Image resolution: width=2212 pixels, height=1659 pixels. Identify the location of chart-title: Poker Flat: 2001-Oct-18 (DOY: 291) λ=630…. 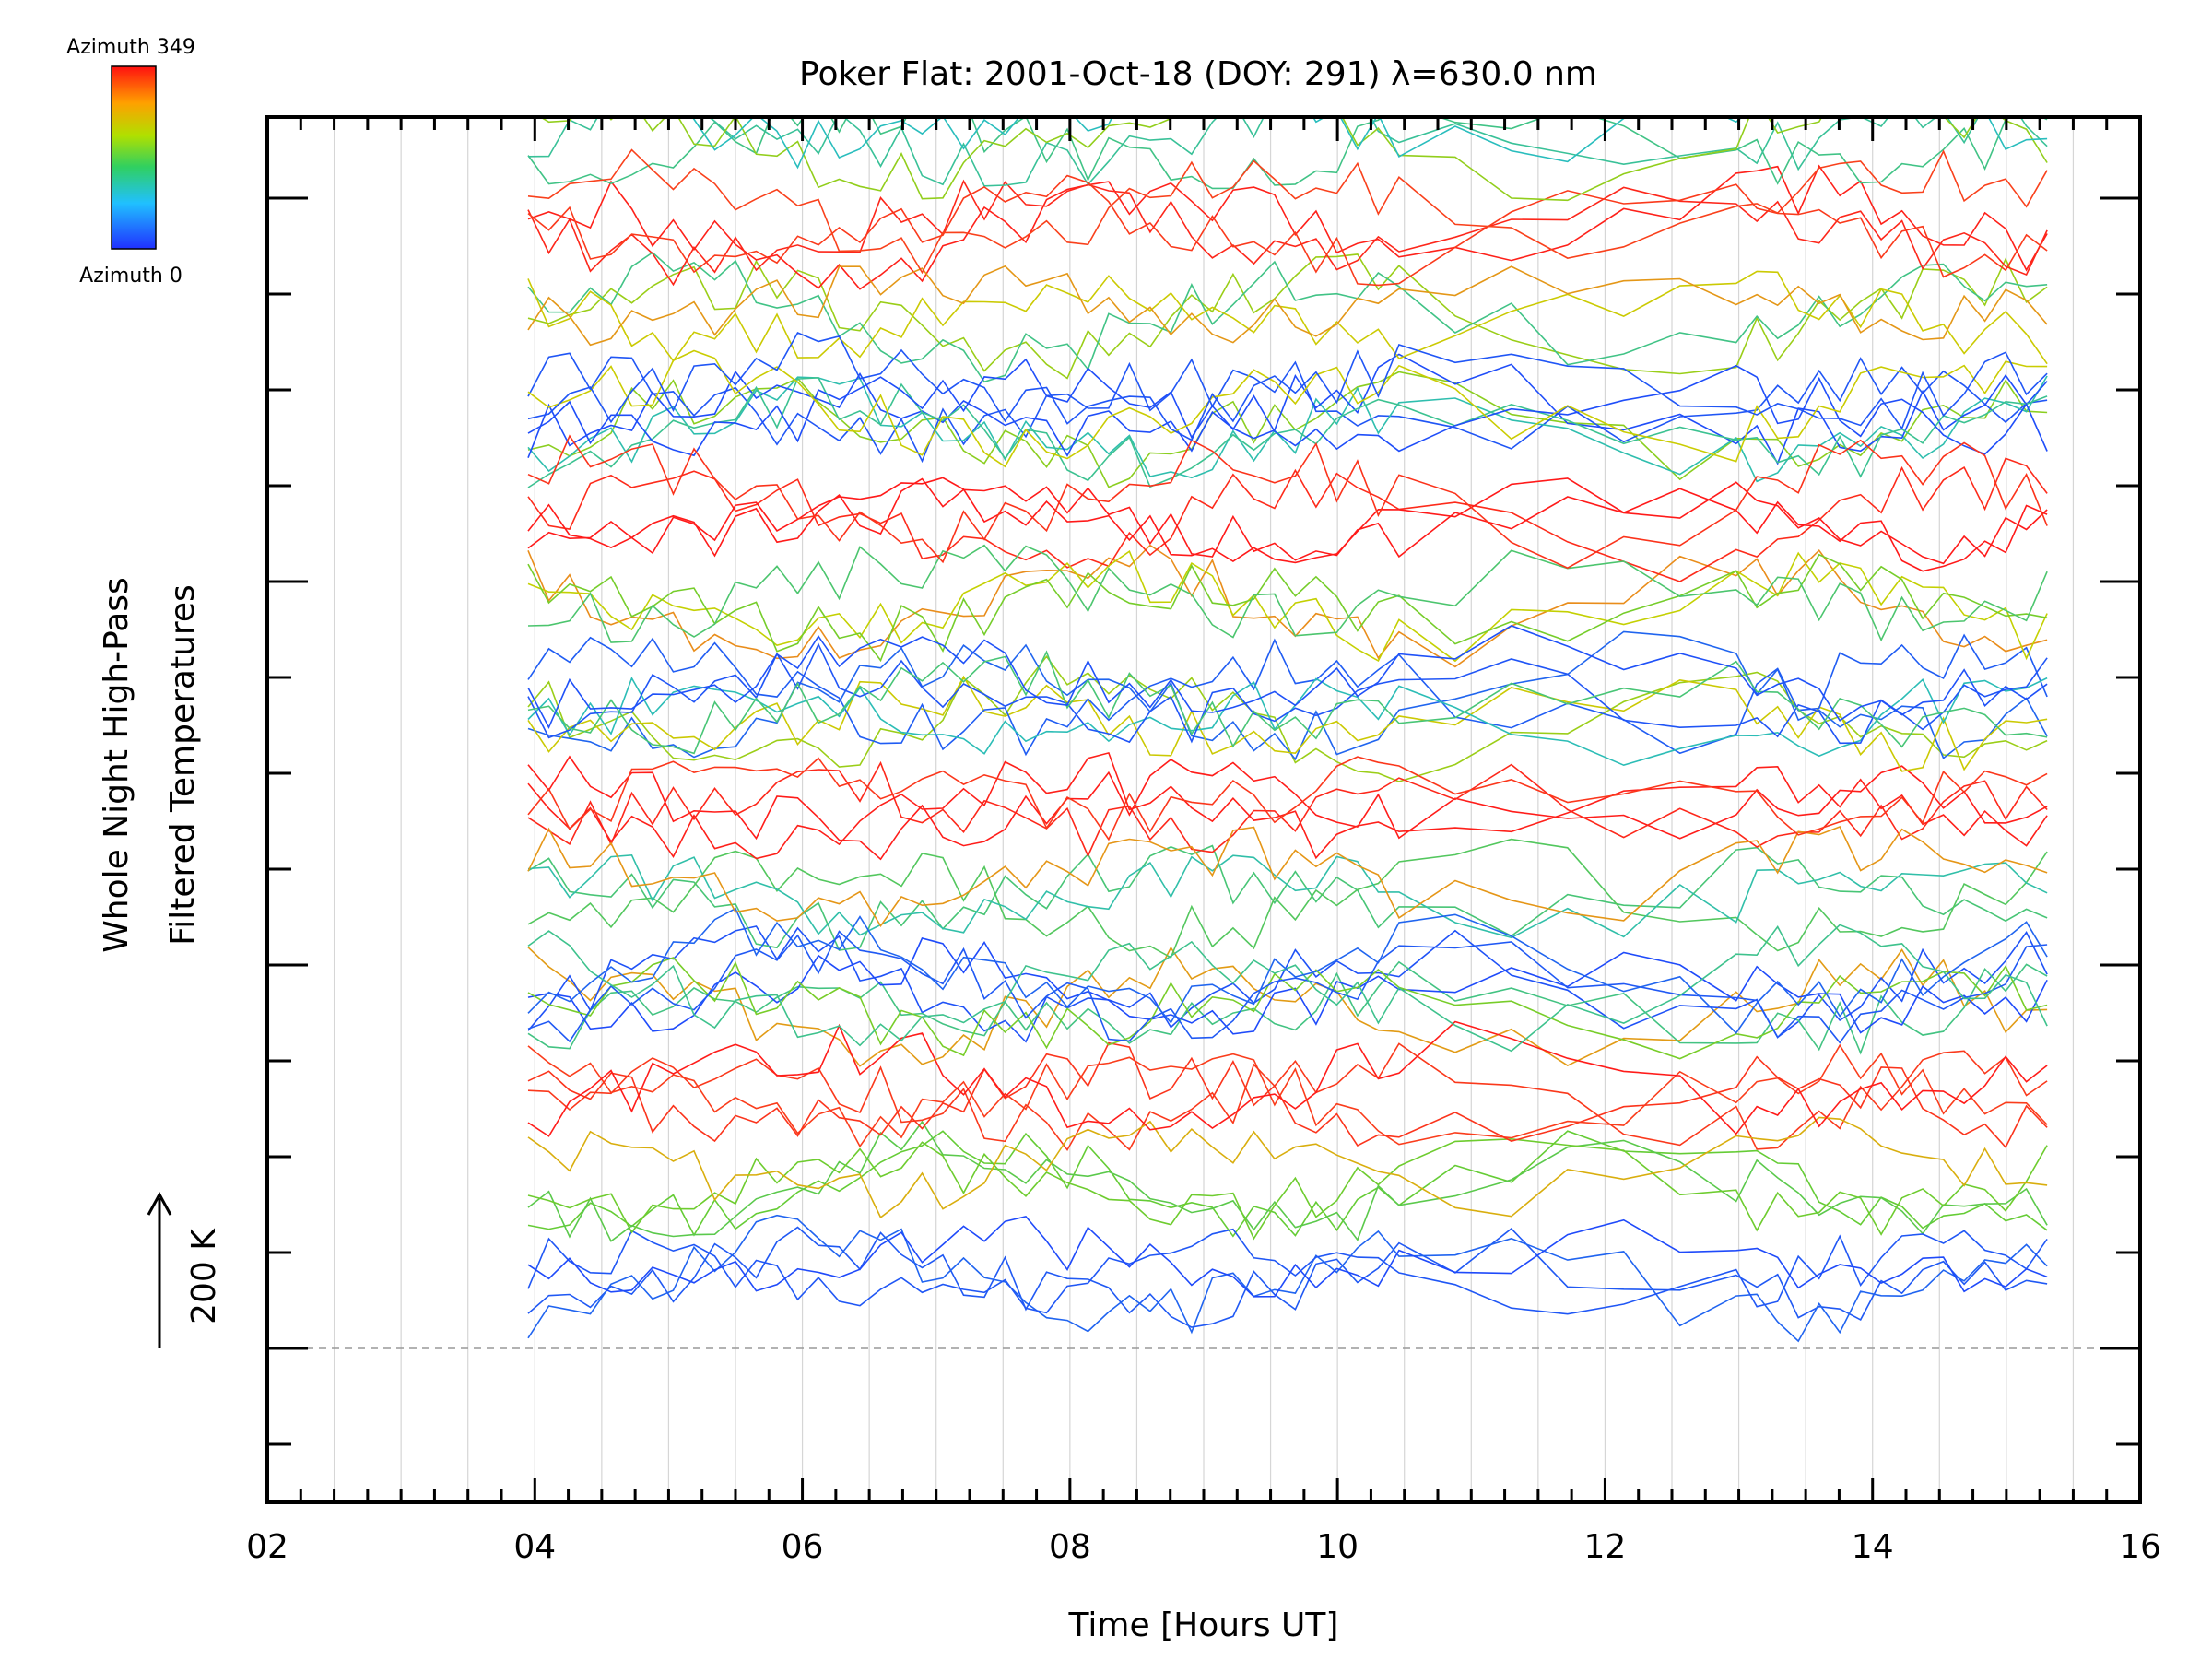
(1198, 74).